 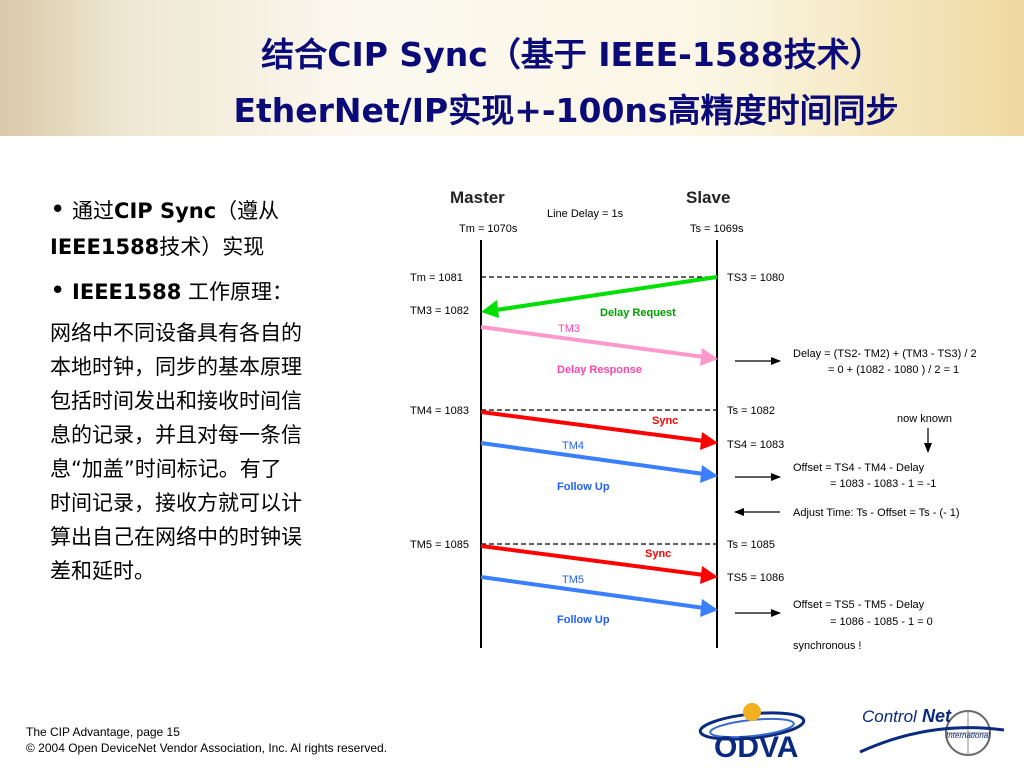 What do you see at coordinates (924, 419) in the screenshot?
I see `now-known-label: now known` at bounding box center [924, 419].